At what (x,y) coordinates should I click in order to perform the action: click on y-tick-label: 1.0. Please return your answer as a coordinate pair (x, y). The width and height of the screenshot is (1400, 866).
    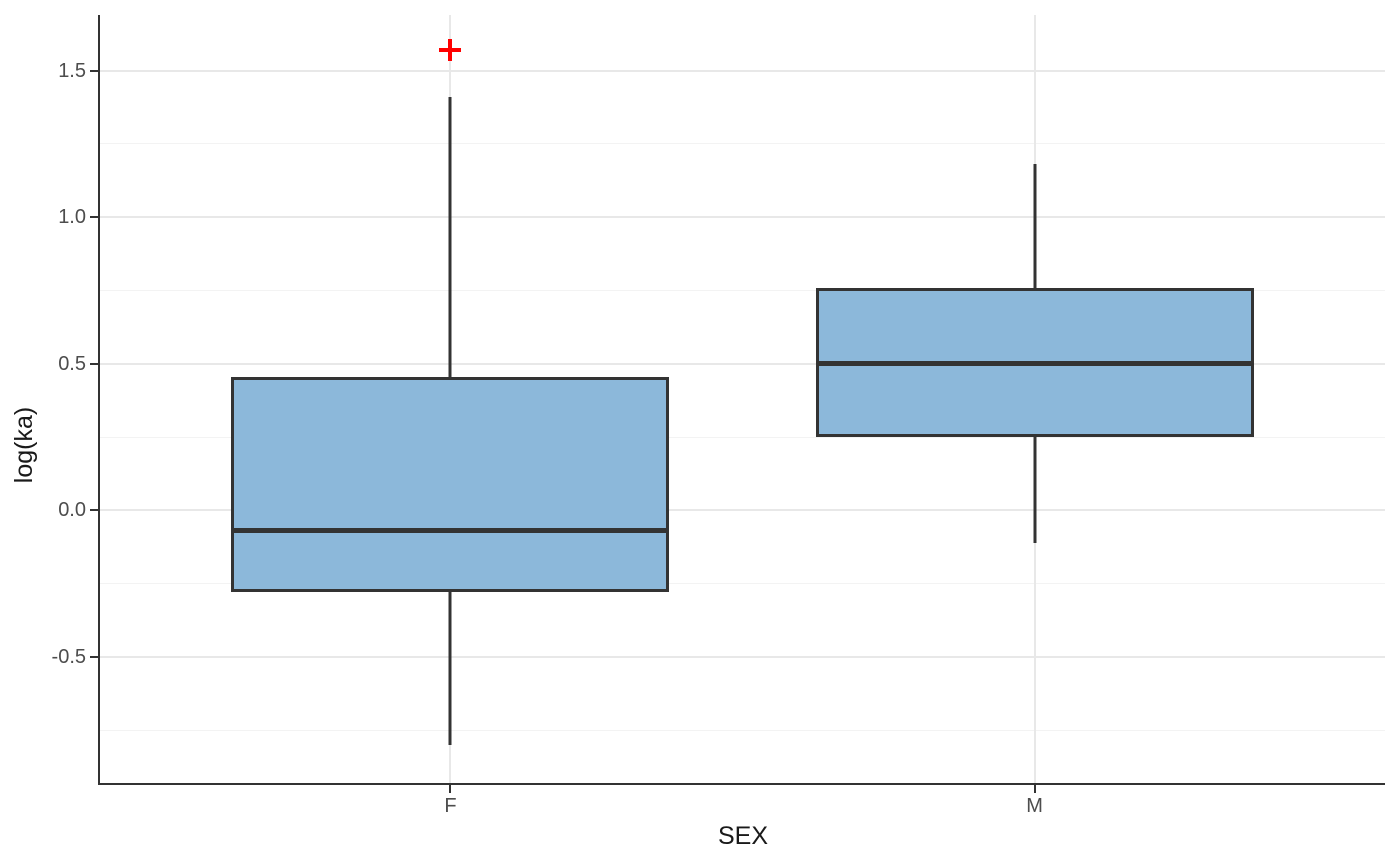
    Looking at the image, I should click on (72, 217).